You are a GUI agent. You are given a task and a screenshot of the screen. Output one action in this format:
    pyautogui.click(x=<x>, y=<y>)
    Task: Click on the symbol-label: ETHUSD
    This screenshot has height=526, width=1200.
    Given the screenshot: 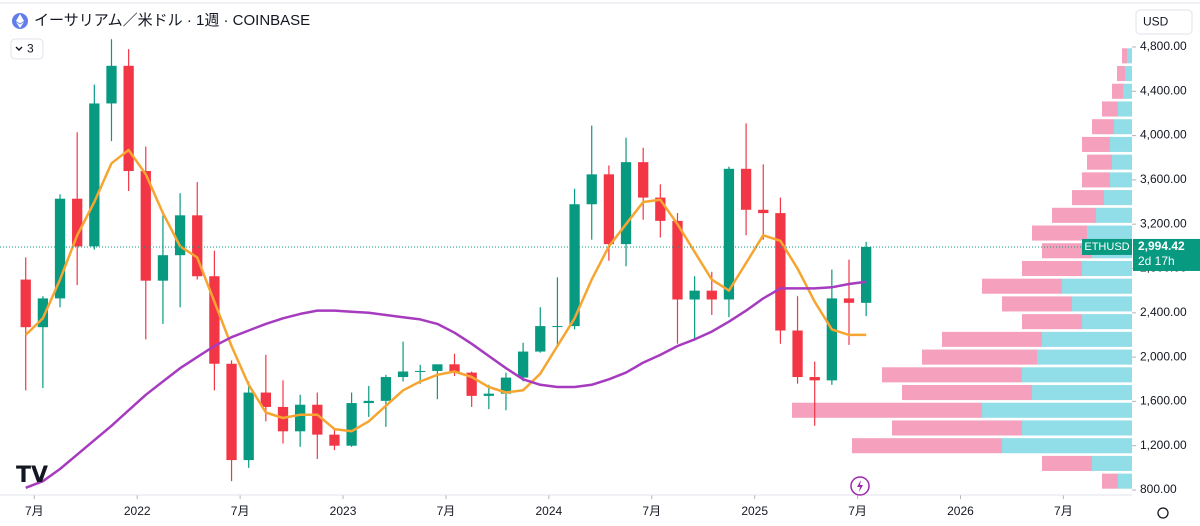 What is the action you would take?
    pyautogui.click(x=1106, y=247)
    